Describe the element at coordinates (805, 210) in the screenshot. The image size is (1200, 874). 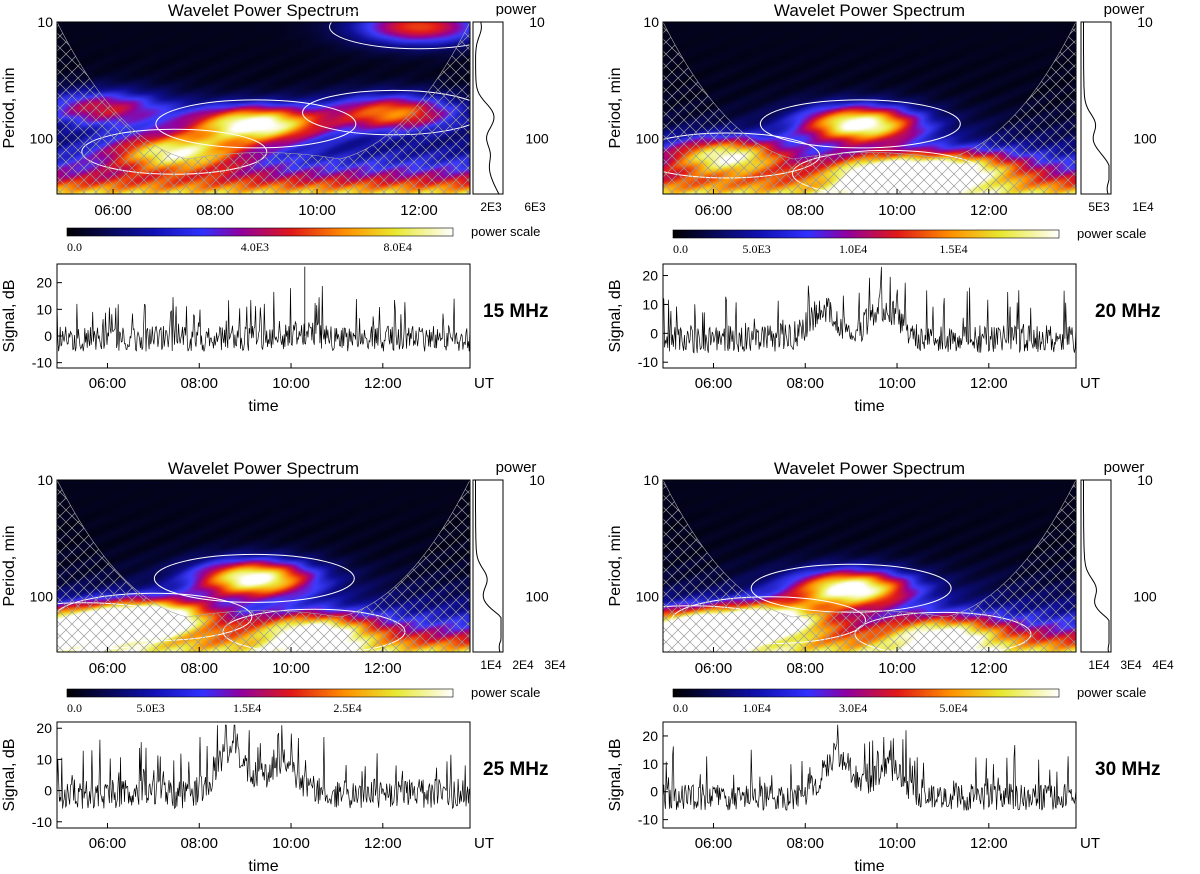
I see `time-tick-label: 08:00` at that location.